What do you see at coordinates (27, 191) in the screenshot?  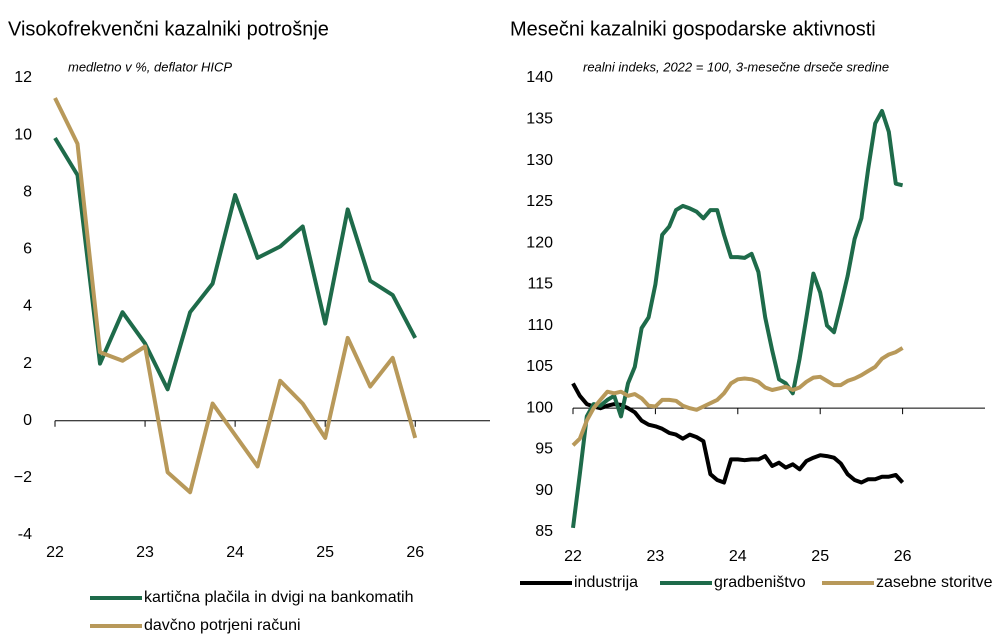 I see `y-tick-label: 8` at bounding box center [27, 191].